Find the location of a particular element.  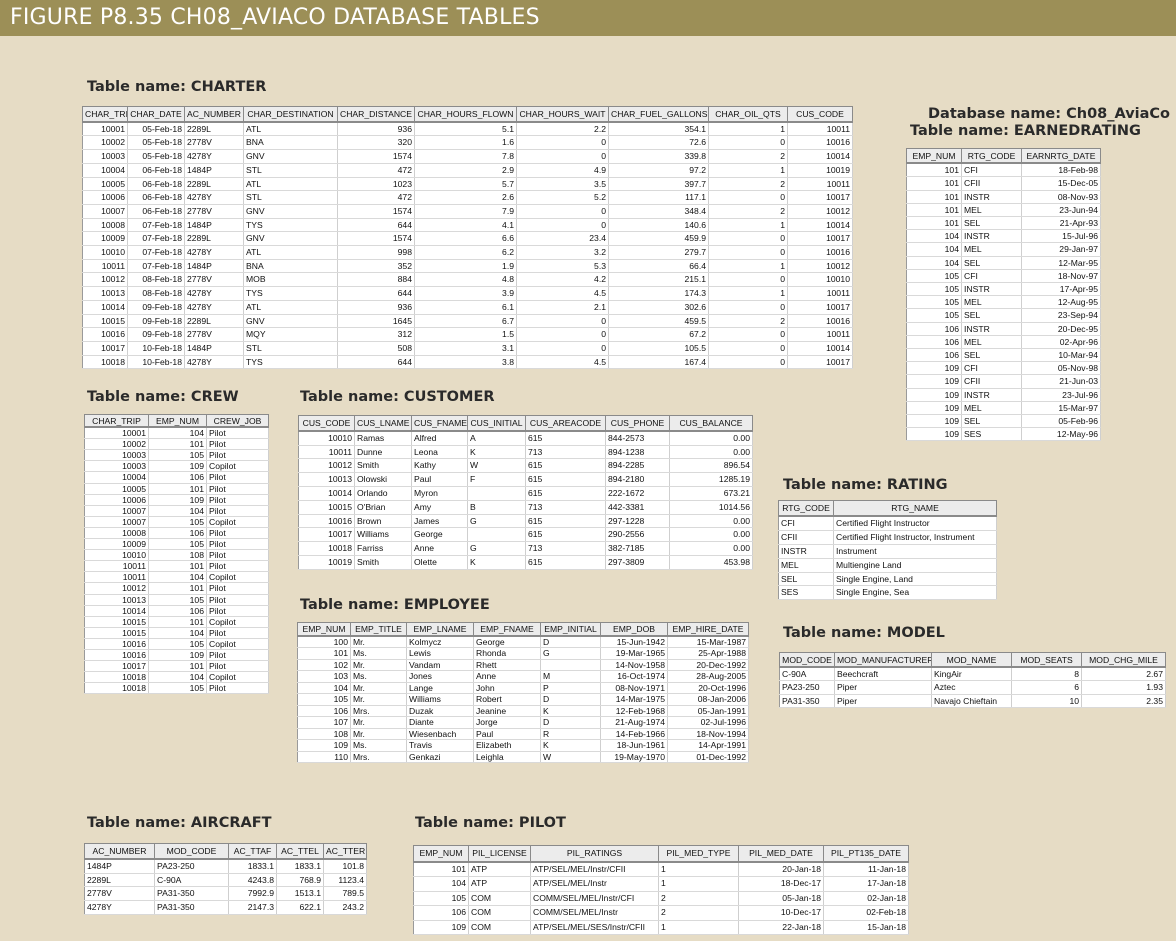

customer-cell: 10016 is located at coordinates (326, 521).